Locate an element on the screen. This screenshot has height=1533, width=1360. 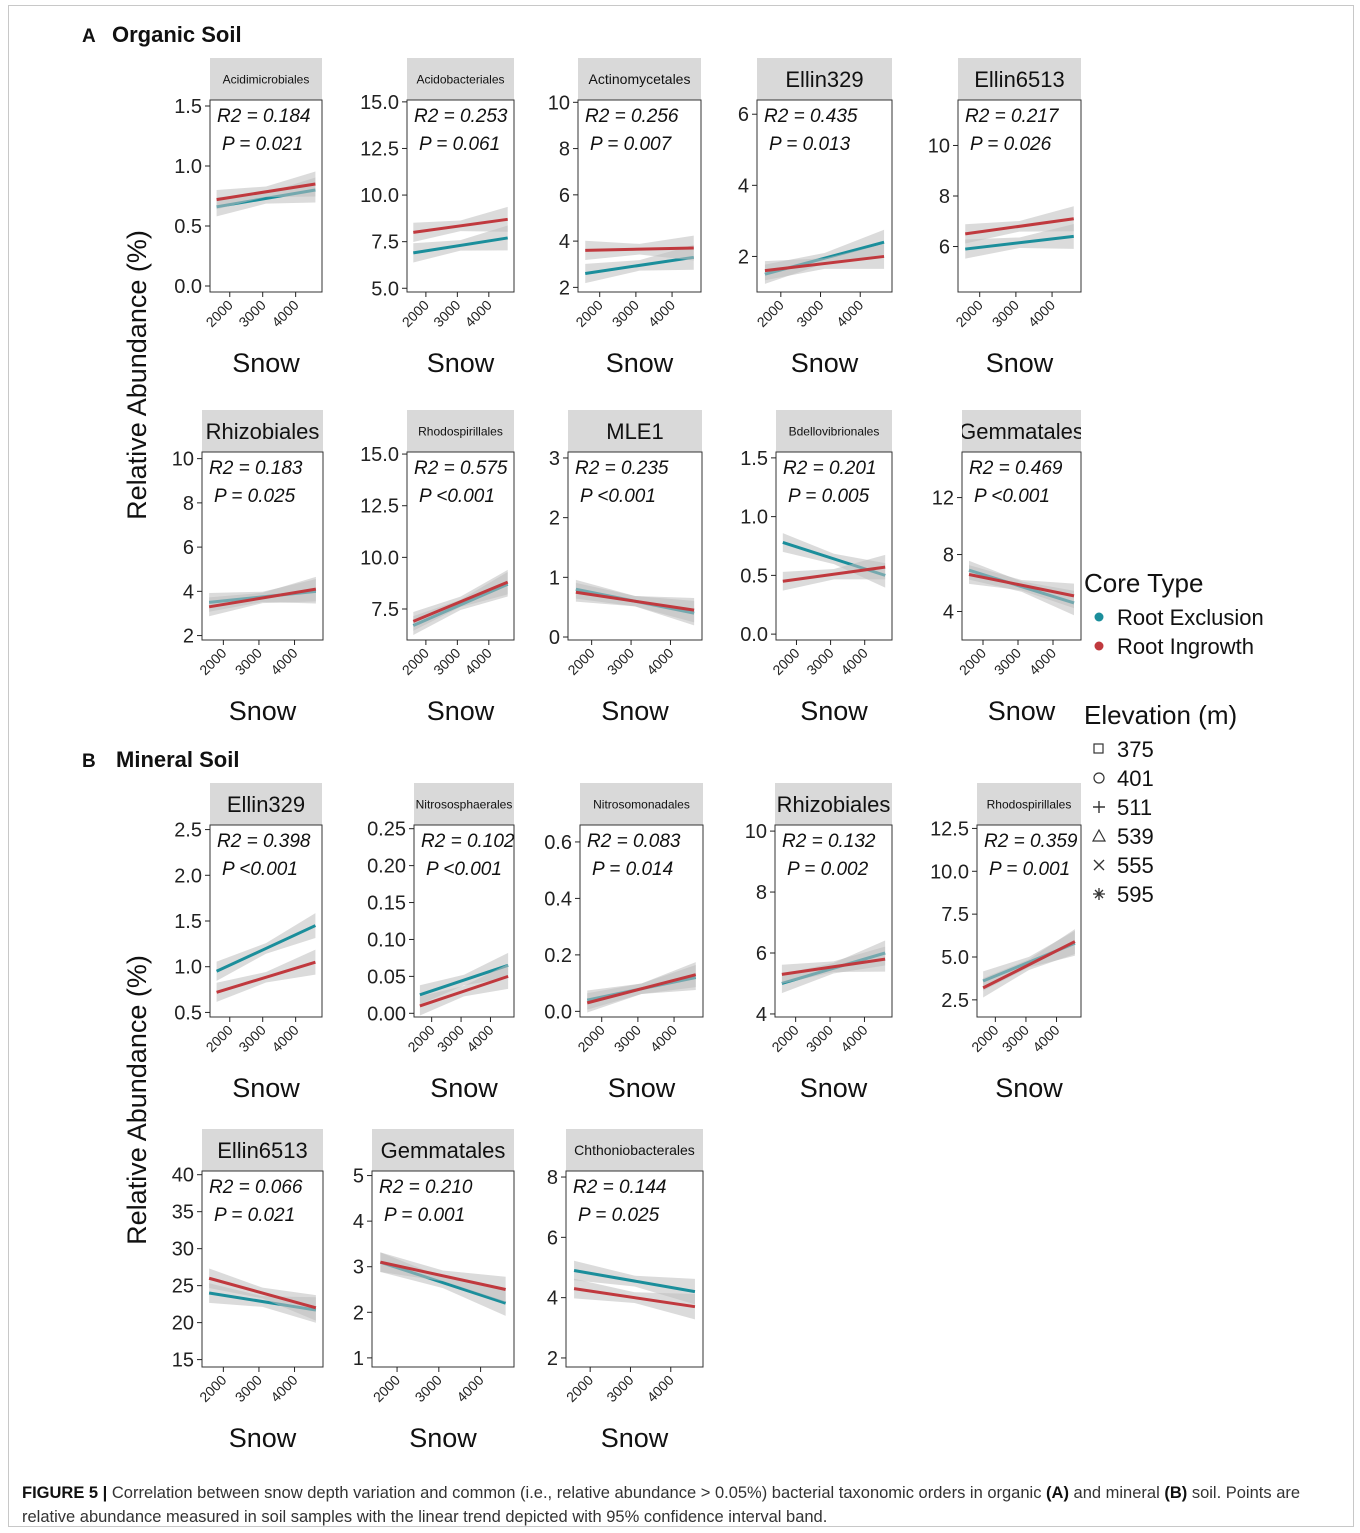
legend-elev-511: 511 is located at coordinates (1134, 807).